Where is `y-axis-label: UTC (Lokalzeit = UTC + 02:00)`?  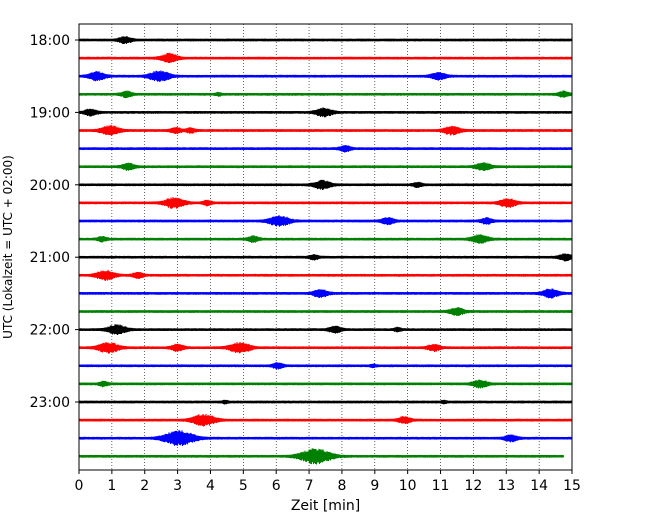 y-axis-label: UTC (Lokalzeit = UTC + 02:00) is located at coordinates (8, 247).